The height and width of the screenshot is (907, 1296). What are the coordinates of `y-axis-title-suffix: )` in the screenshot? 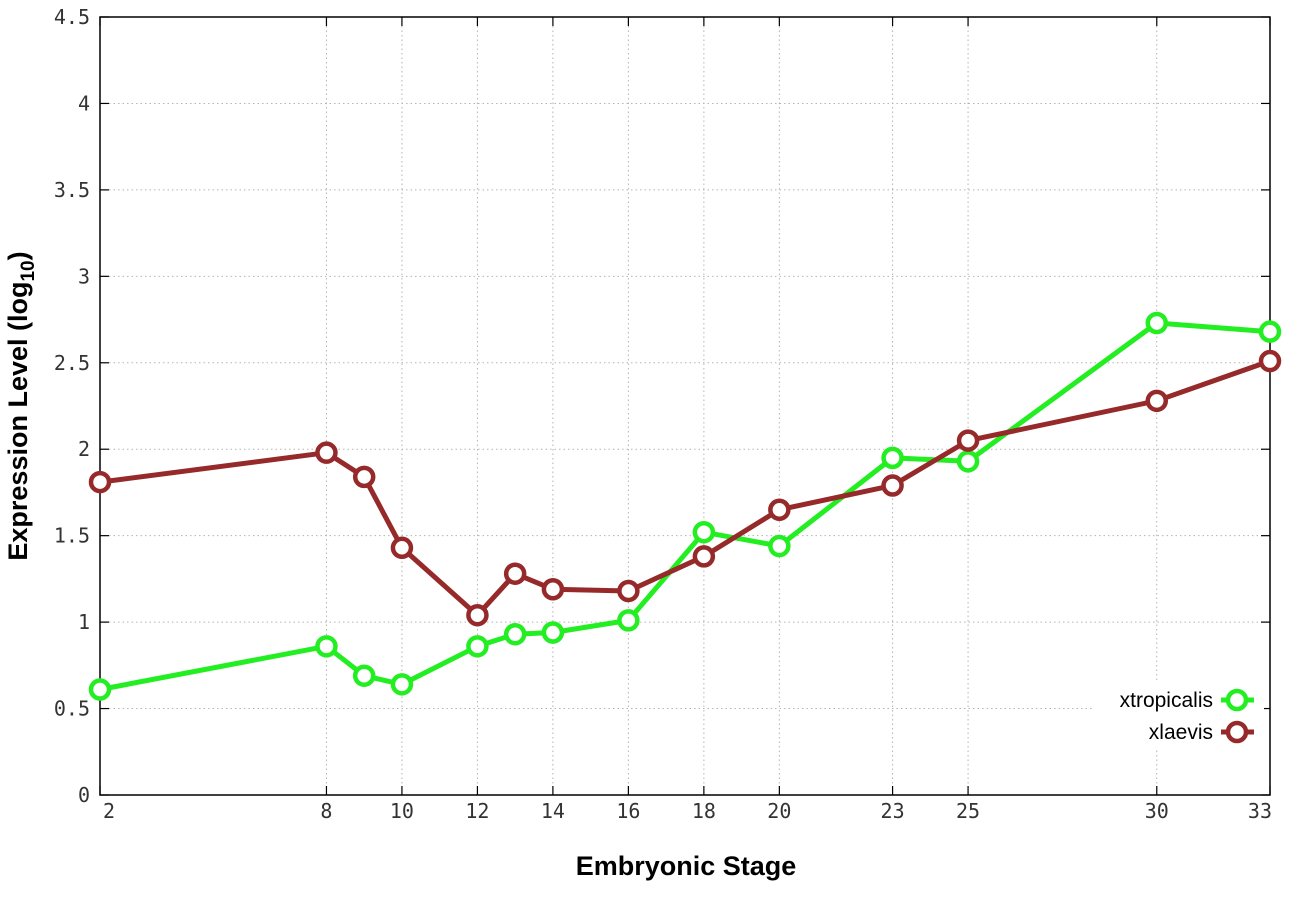 It's located at (18, 255).